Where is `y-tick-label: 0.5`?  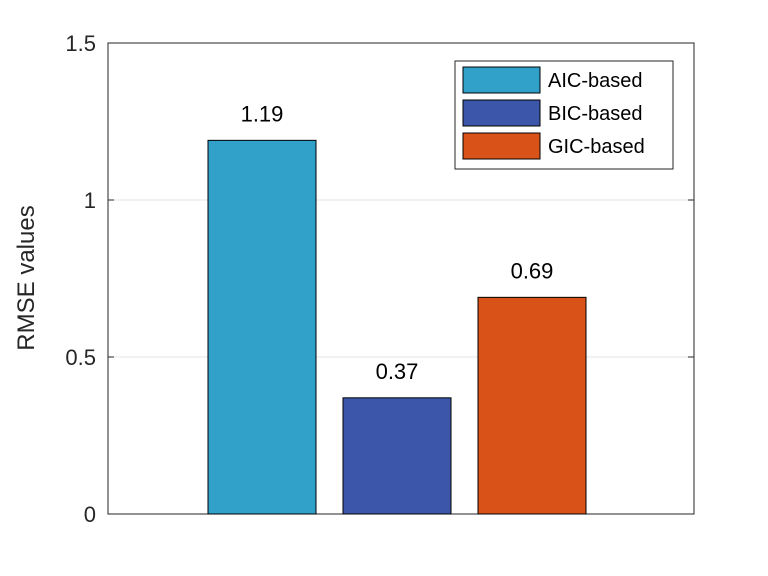
y-tick-label: 0.5 is located at coordinates (80, 357).